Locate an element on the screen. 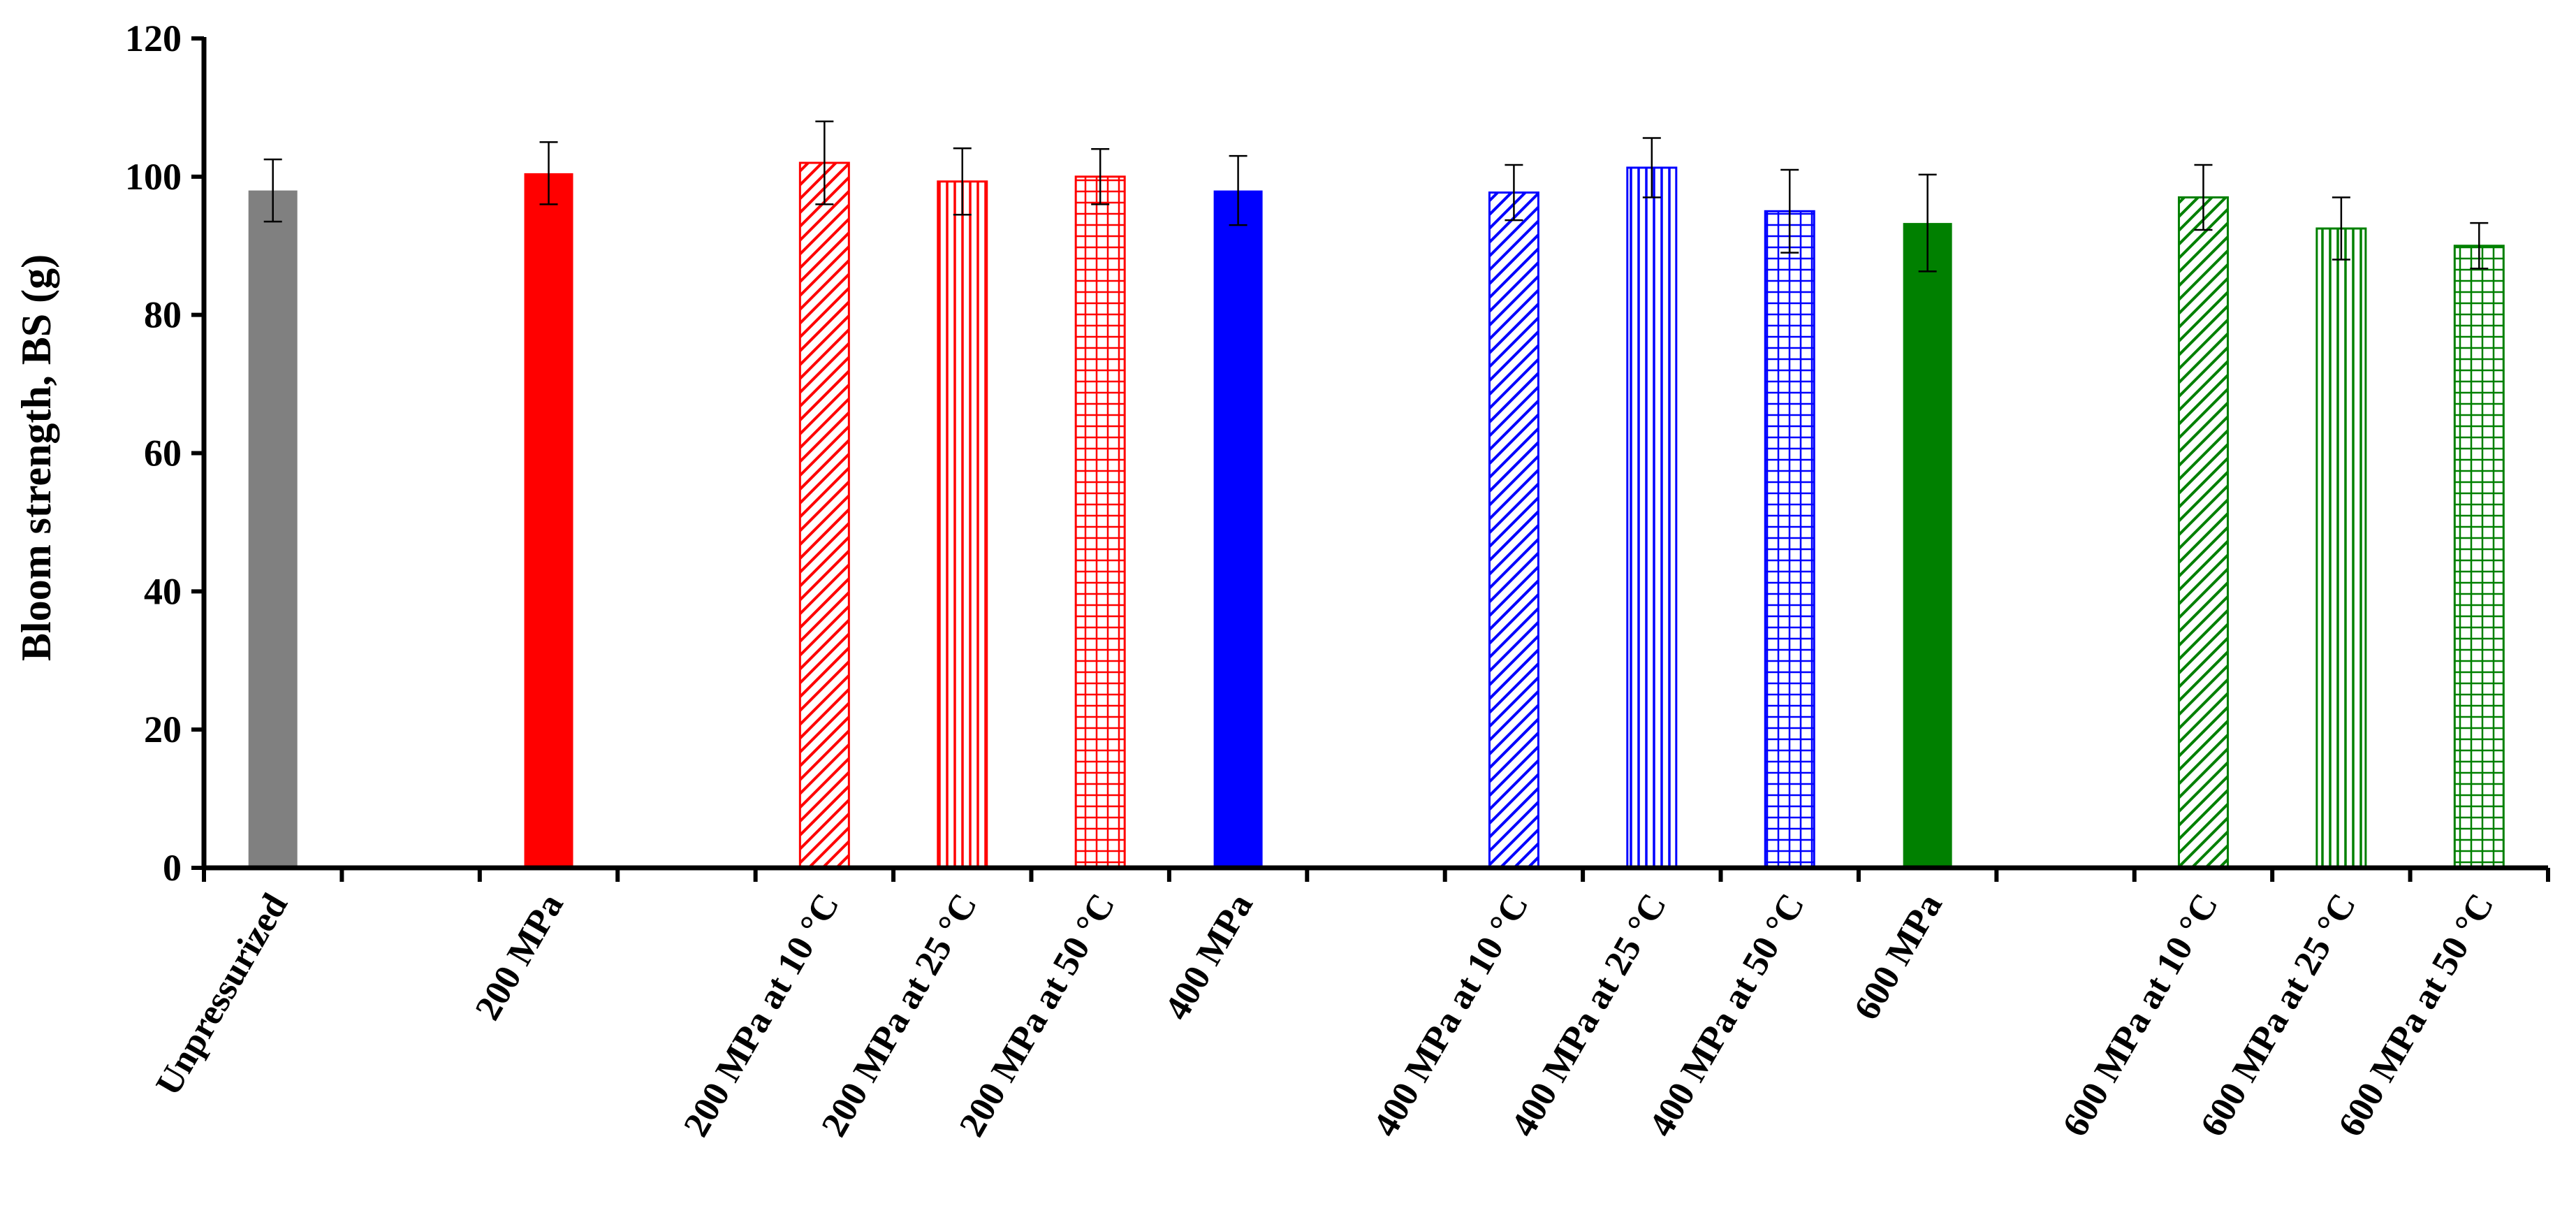 This screenshot has height=1220, width=2576. error-bar-unpressurized is located at coordinates (272, 190).